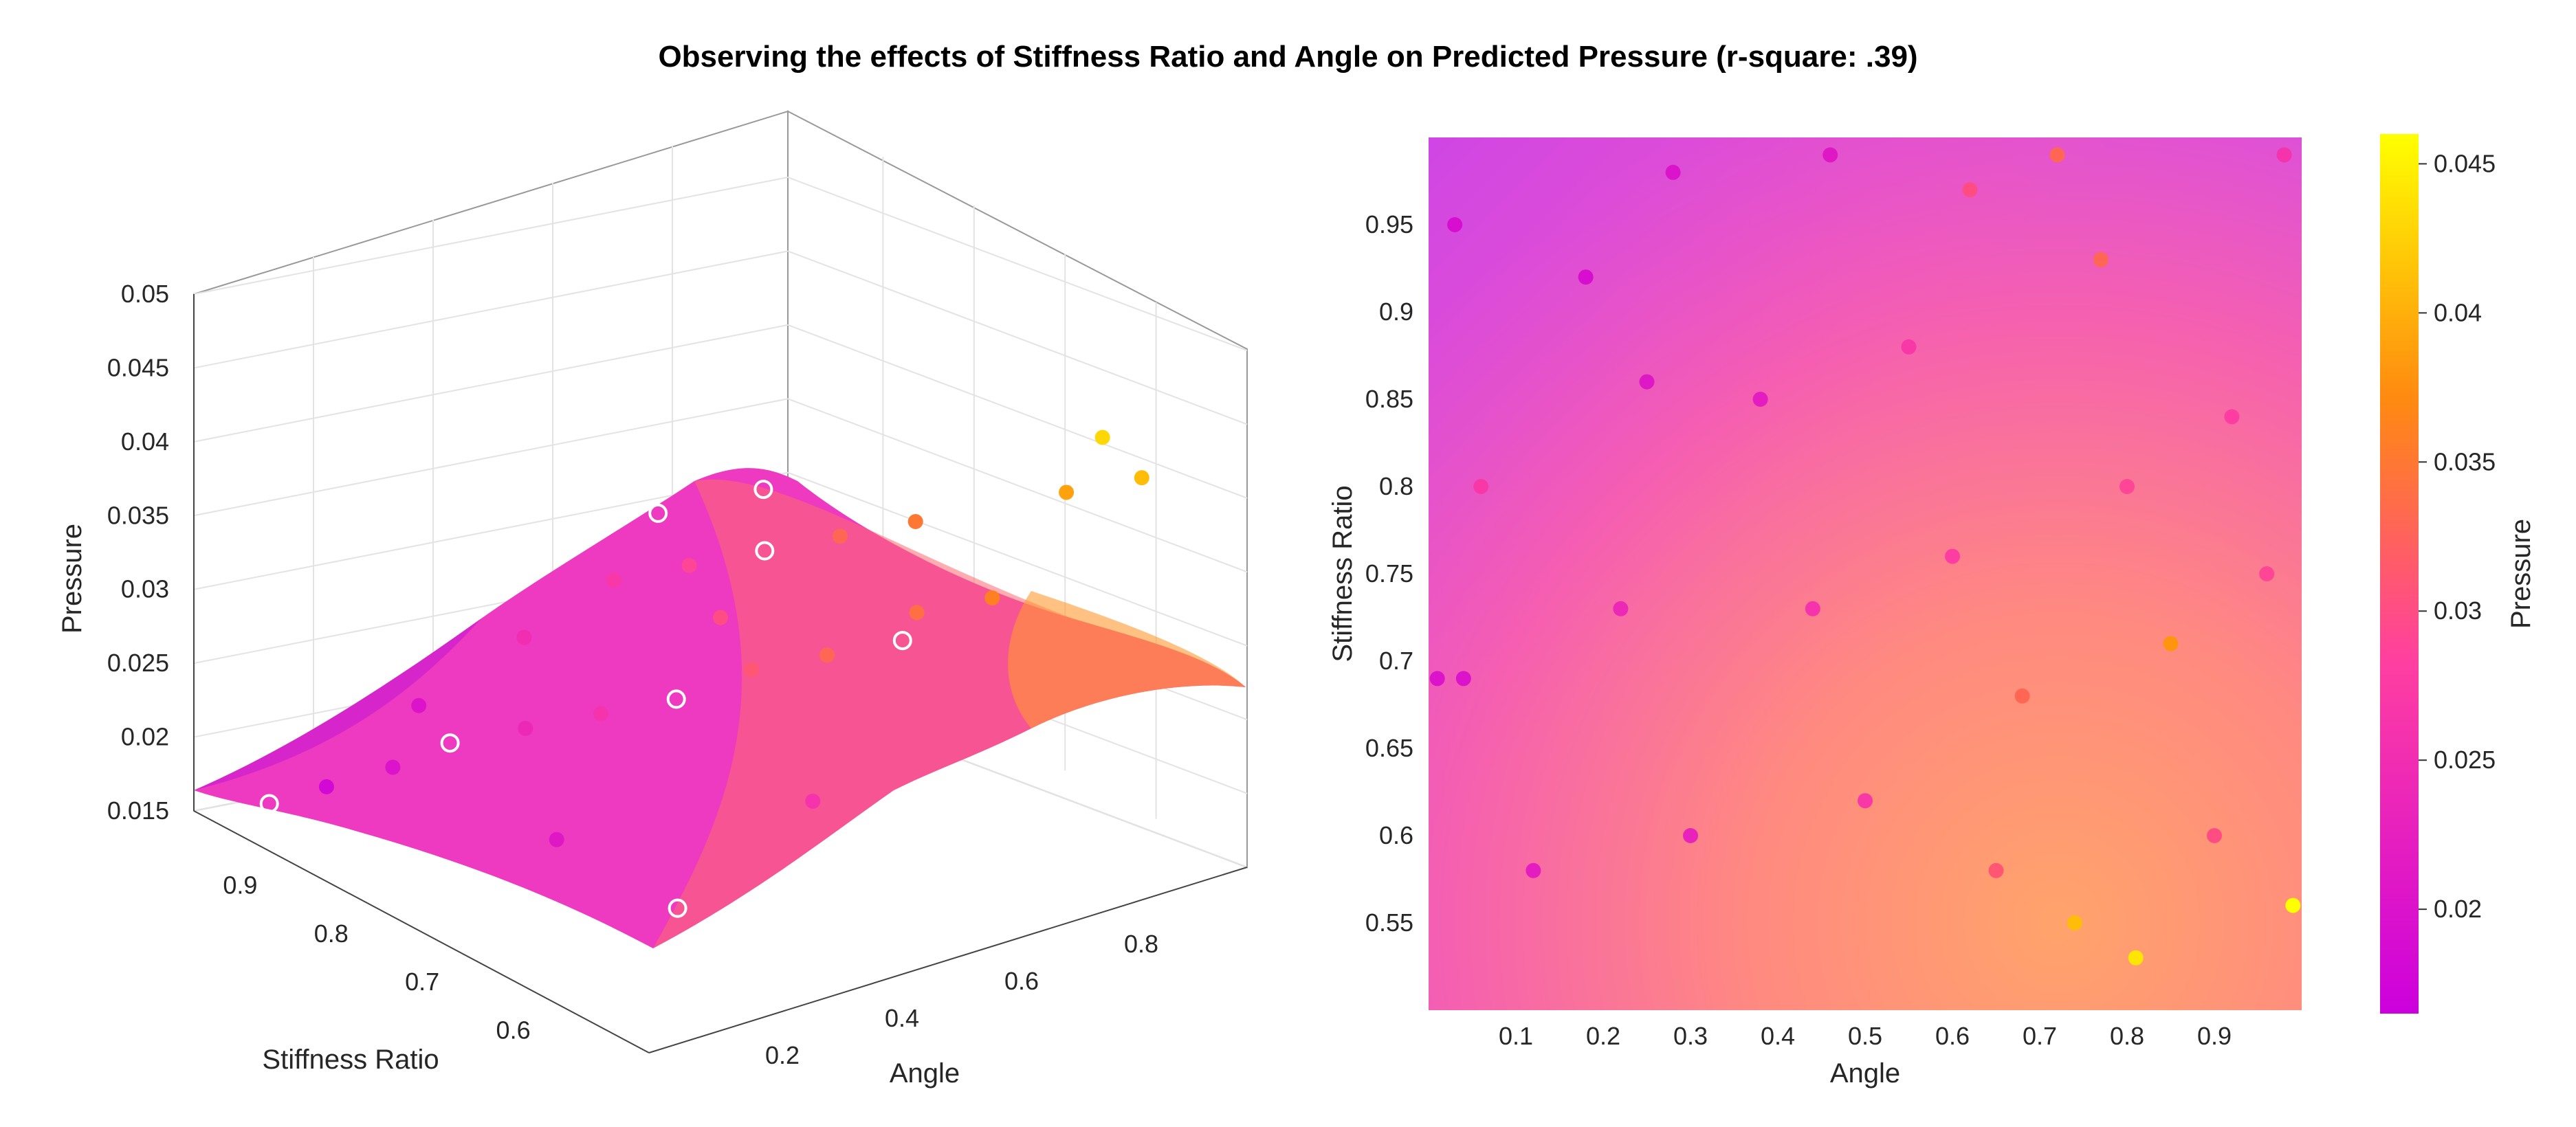 The image size is (2576, 1127). I want to click on x-tick-label: 0.4, so click(902, 1018).